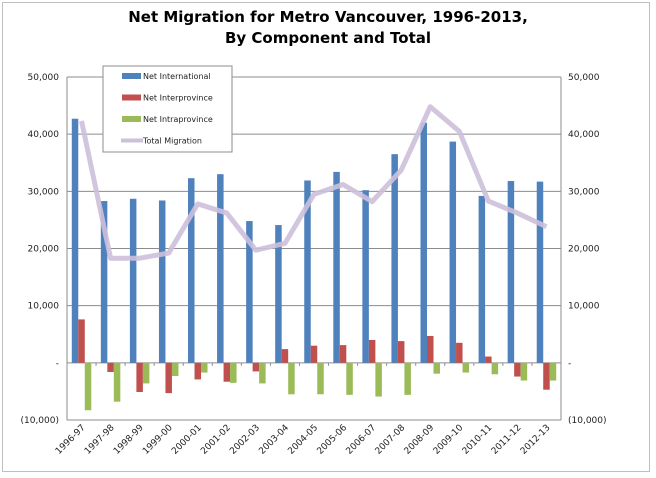  I want to click on y-tick-label-right: 20,000, so click(584, 250).